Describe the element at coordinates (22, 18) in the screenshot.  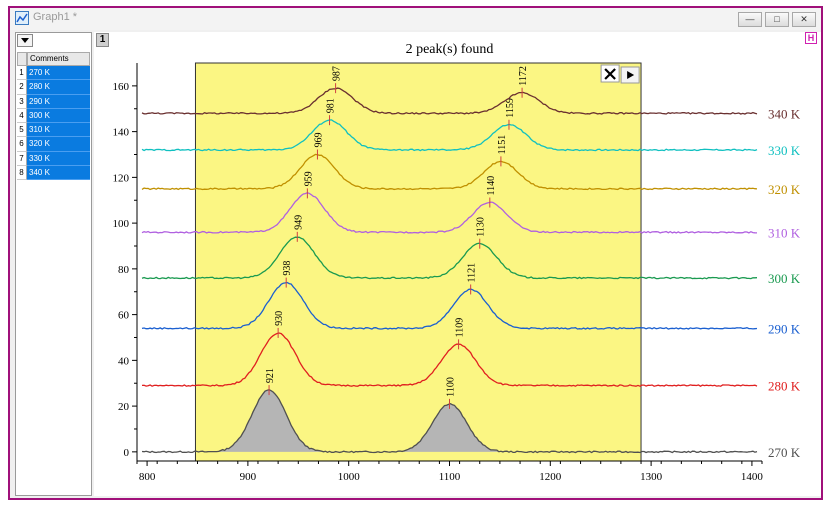
I see `graph-app-icon` at that location.